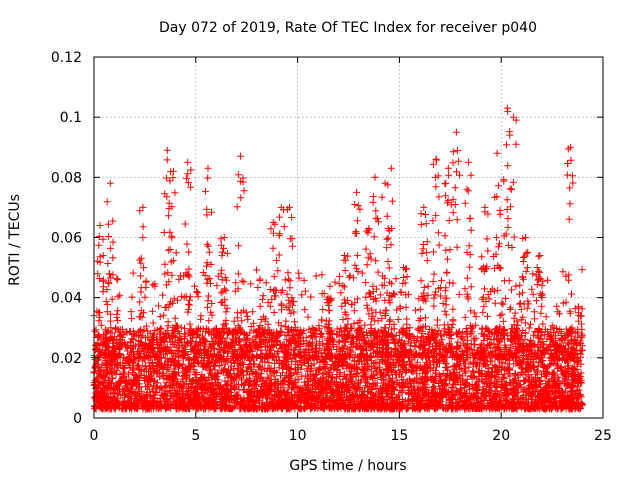 The width and height of the screenshot is (640, 480). What do you see at coordinates (195, 436) in the screenshot?
I see `x-tick-label: 5` at bounding box center [195, 436].